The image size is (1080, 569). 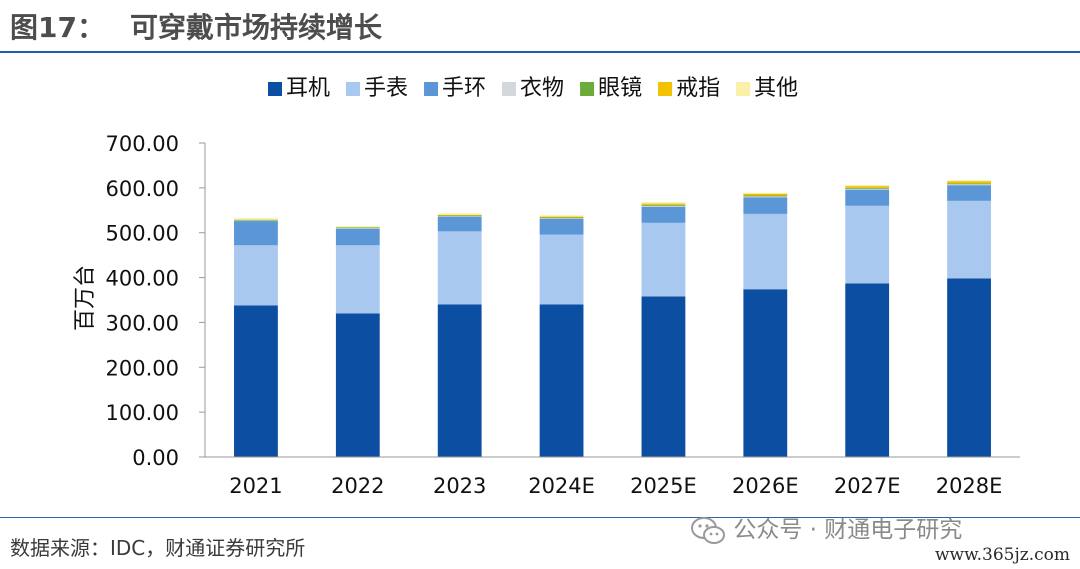 I want to click on bar-2021-手环, so click(x=256, y=233).